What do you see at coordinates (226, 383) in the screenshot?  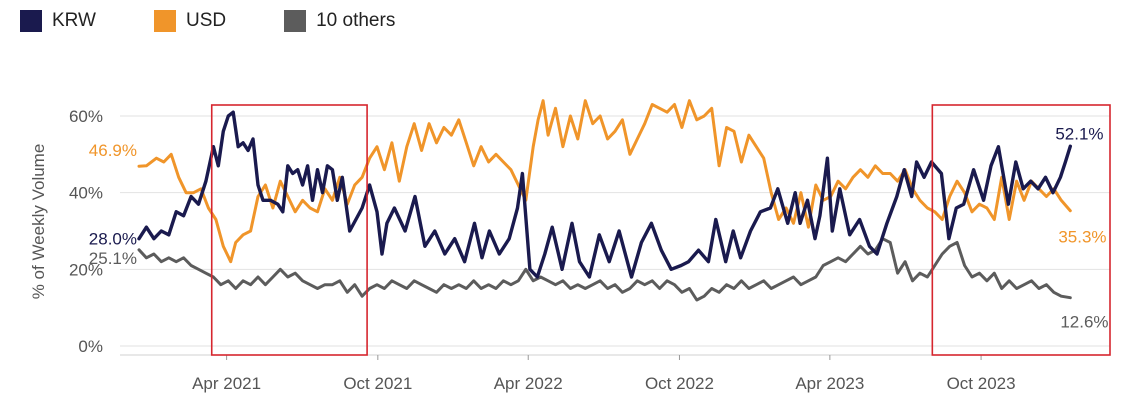 I see `x-tick-label: Apr 2021` at bounding box center [226, 383].